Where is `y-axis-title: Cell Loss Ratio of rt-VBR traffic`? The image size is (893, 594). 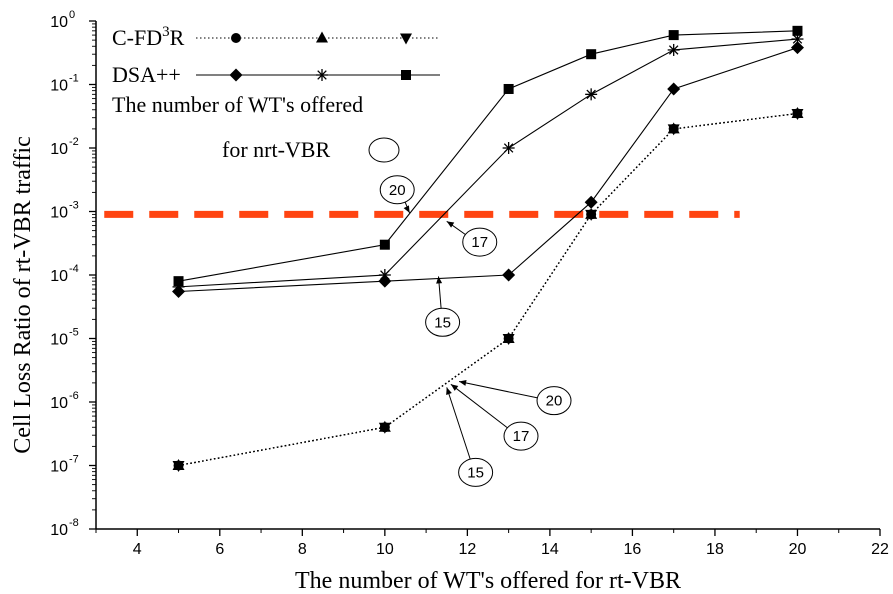 y-axis-title: Cell Loss Ratio of rt-VBR traffic is located at coordinates (23, 295).